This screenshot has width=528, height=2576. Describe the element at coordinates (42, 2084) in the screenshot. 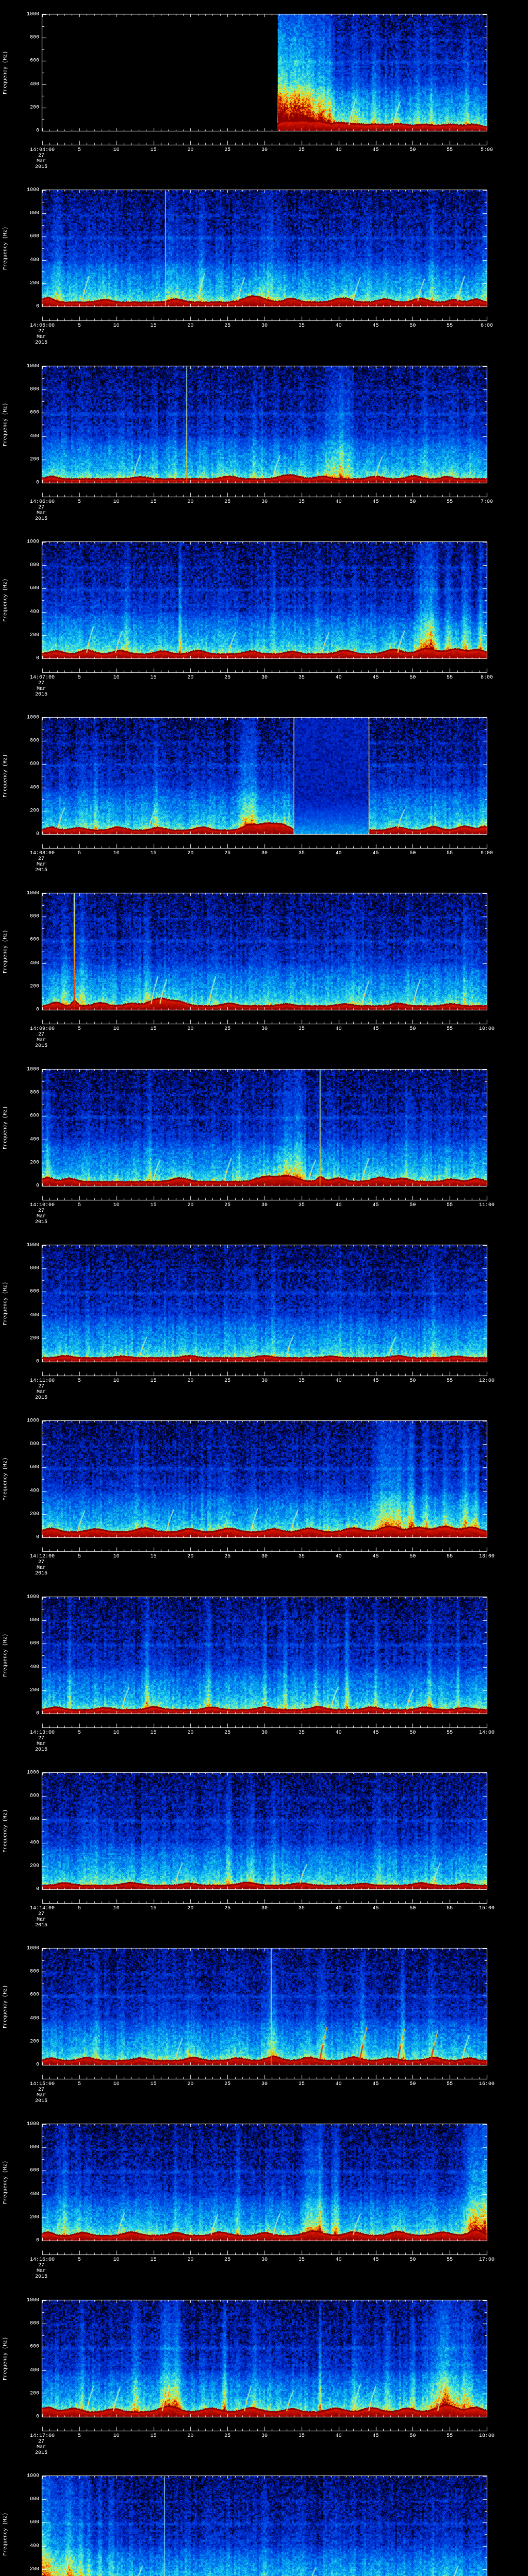

I see `x-axis-start-time-label: 14:15:00` at that location.